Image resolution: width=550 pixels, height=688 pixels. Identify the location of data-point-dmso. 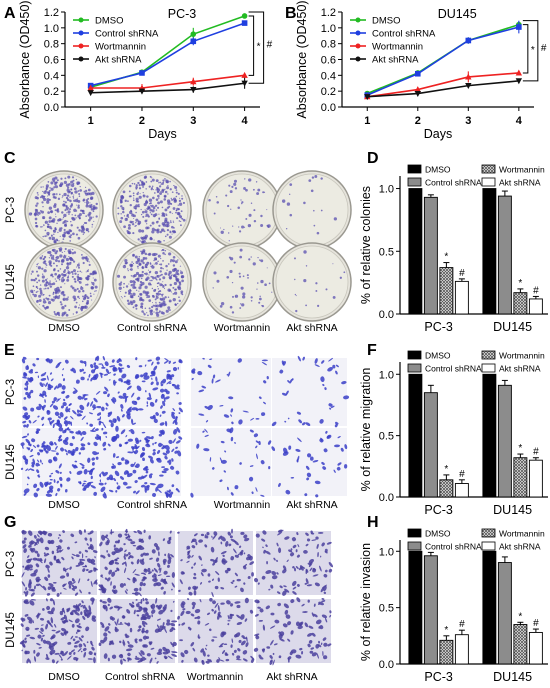
(193, 34).